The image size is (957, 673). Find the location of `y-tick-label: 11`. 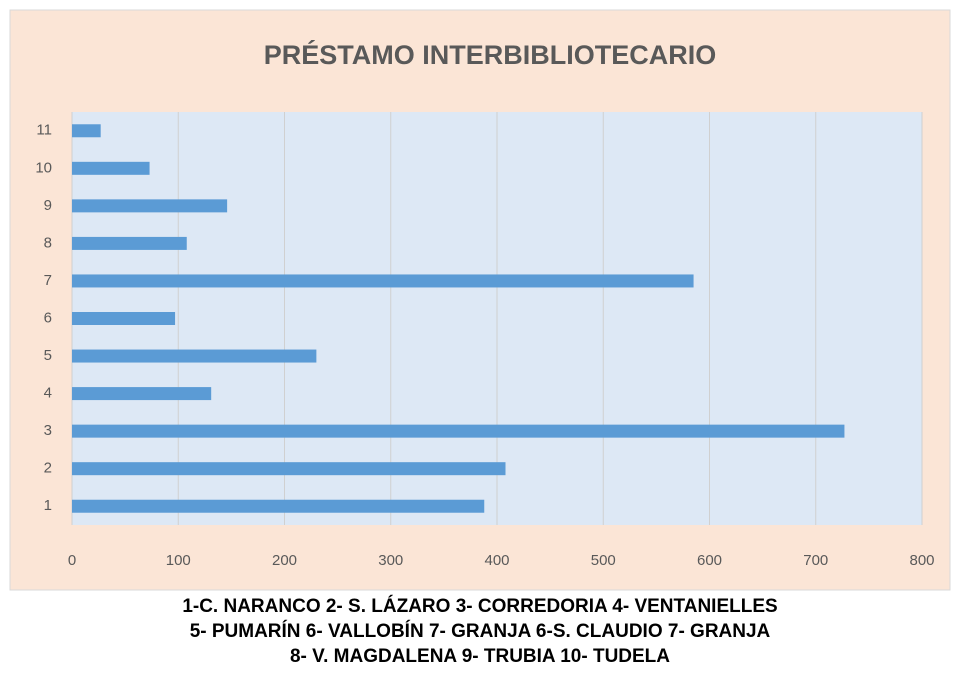

y-tick-label: 11 is located at coordinates (44, 130).